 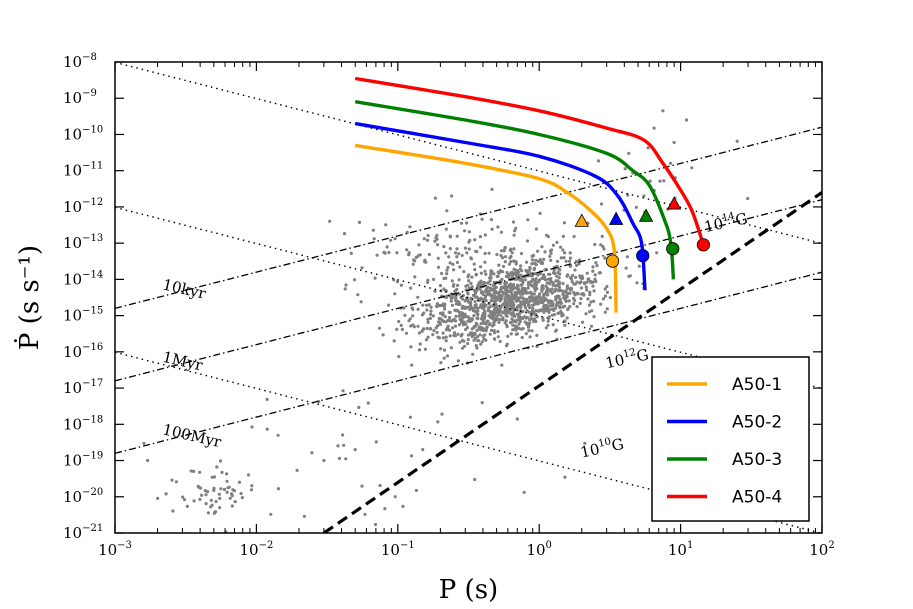 What do you see at coordinates (80, 61) in the screenshot?
I see `y-tick-label: 10−8` at bounding box center [80, 61].